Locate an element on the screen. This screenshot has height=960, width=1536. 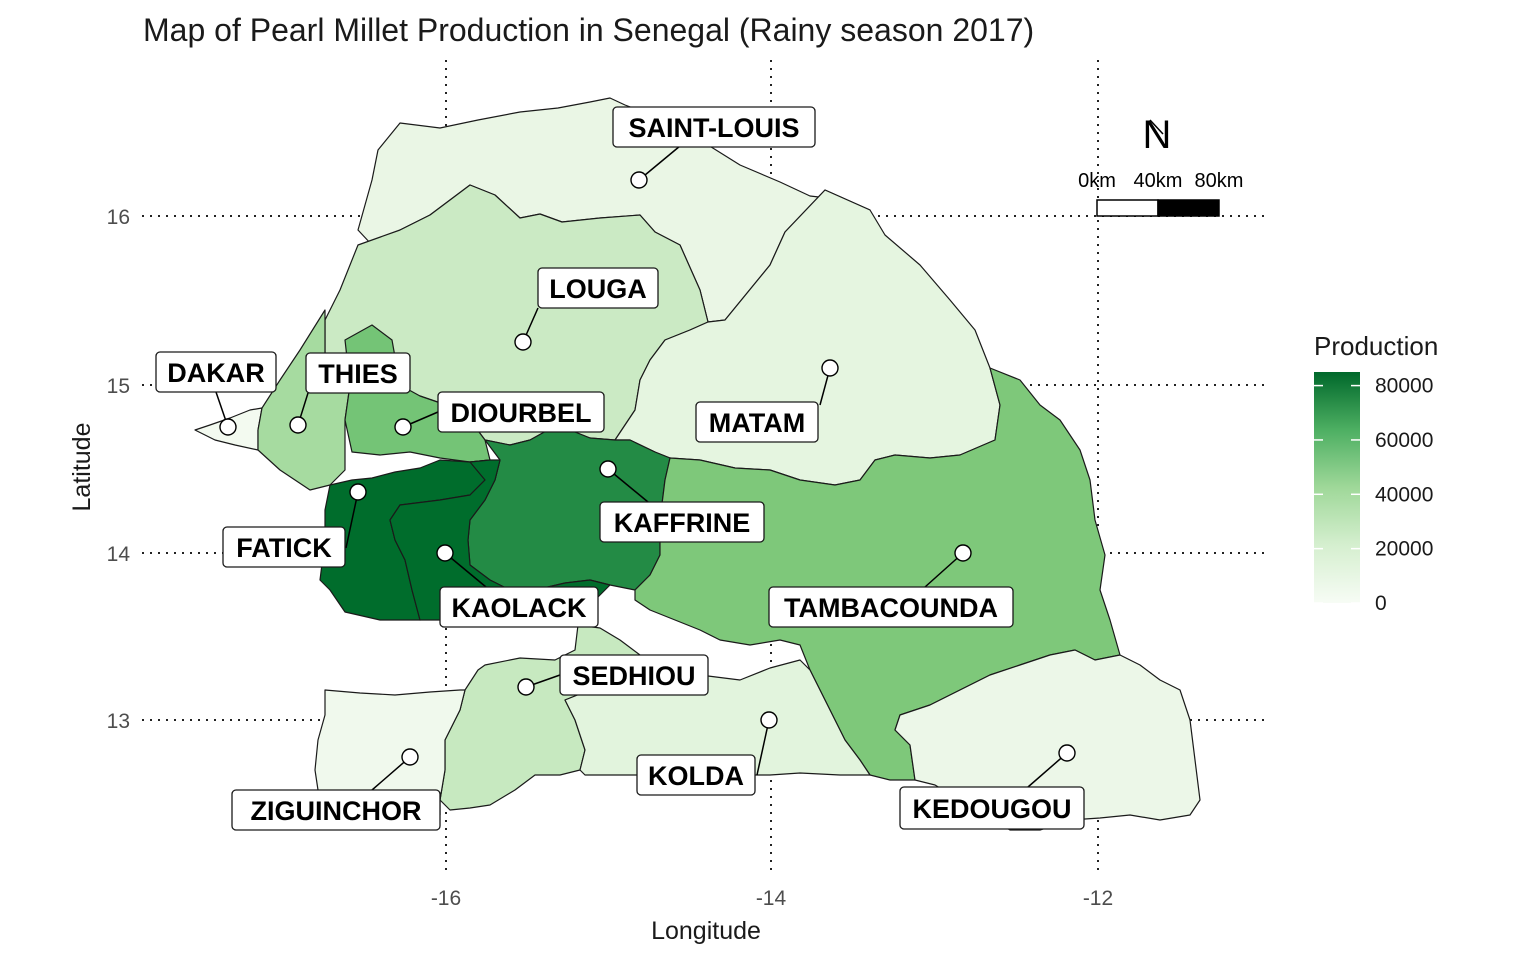
region-thies is located at coordinates (304, 400).